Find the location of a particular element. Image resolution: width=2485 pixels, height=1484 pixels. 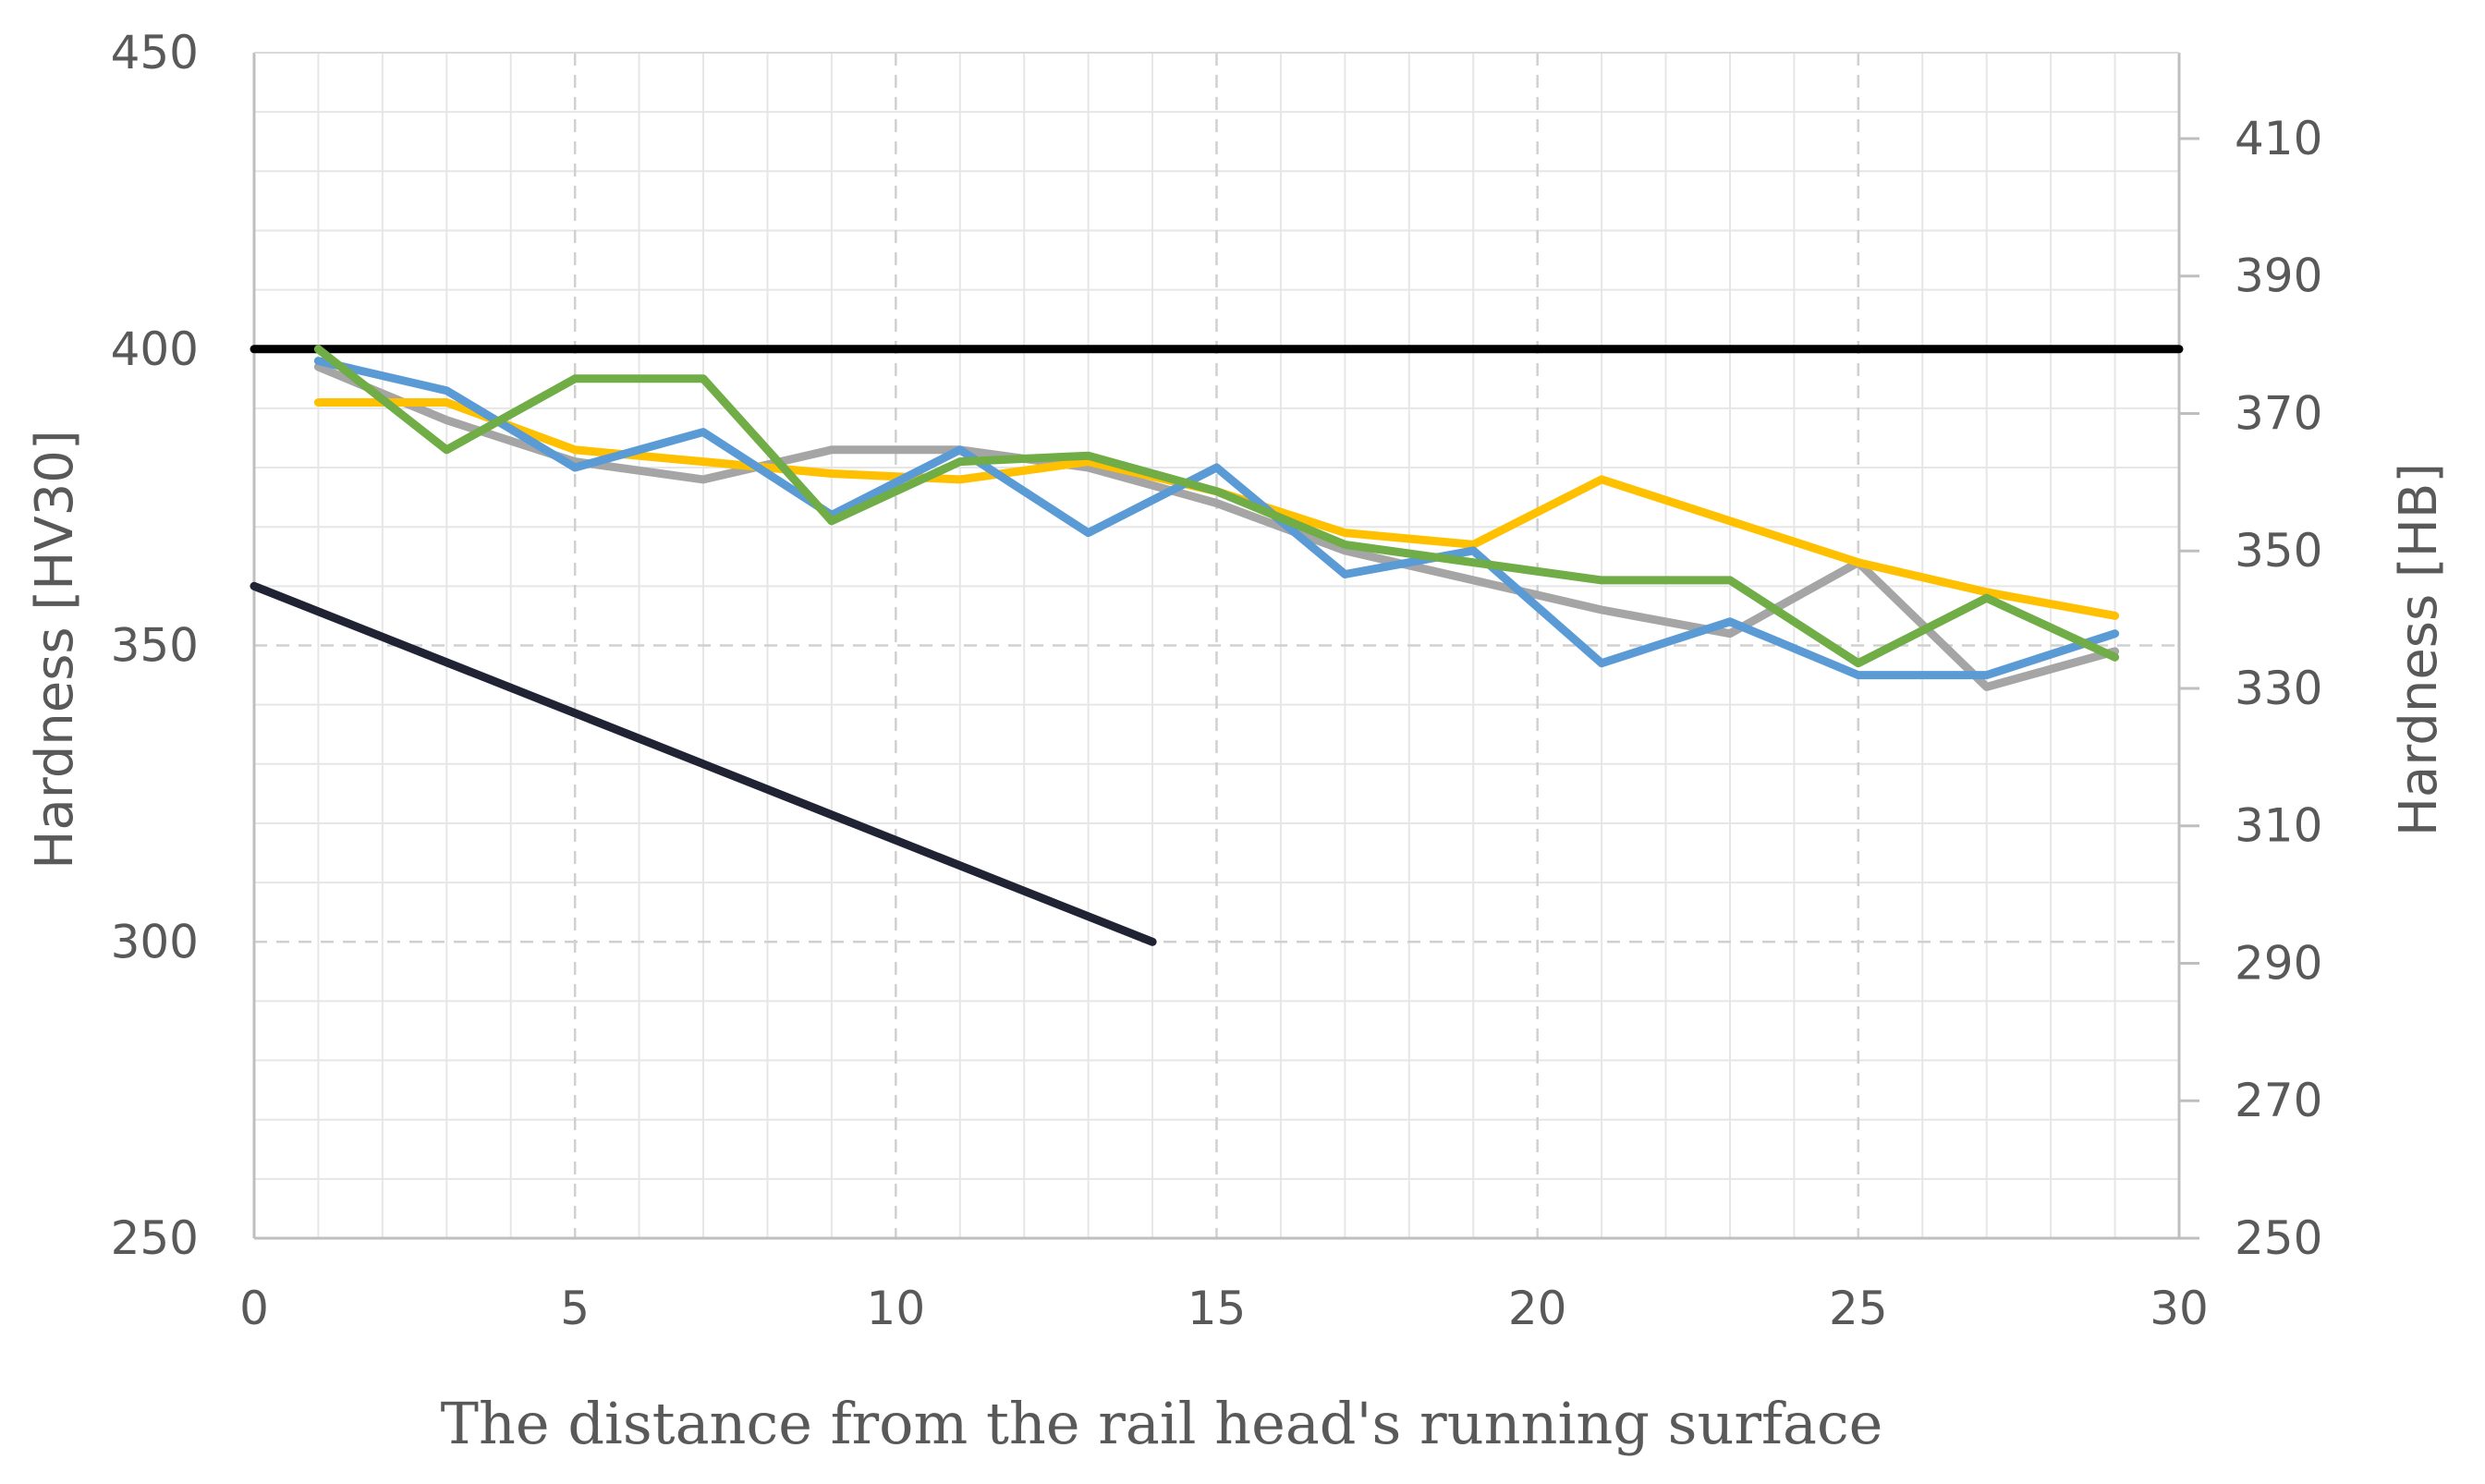

y-axis-title-left: Hardness [HV30] is located at coordinates (55, 649).